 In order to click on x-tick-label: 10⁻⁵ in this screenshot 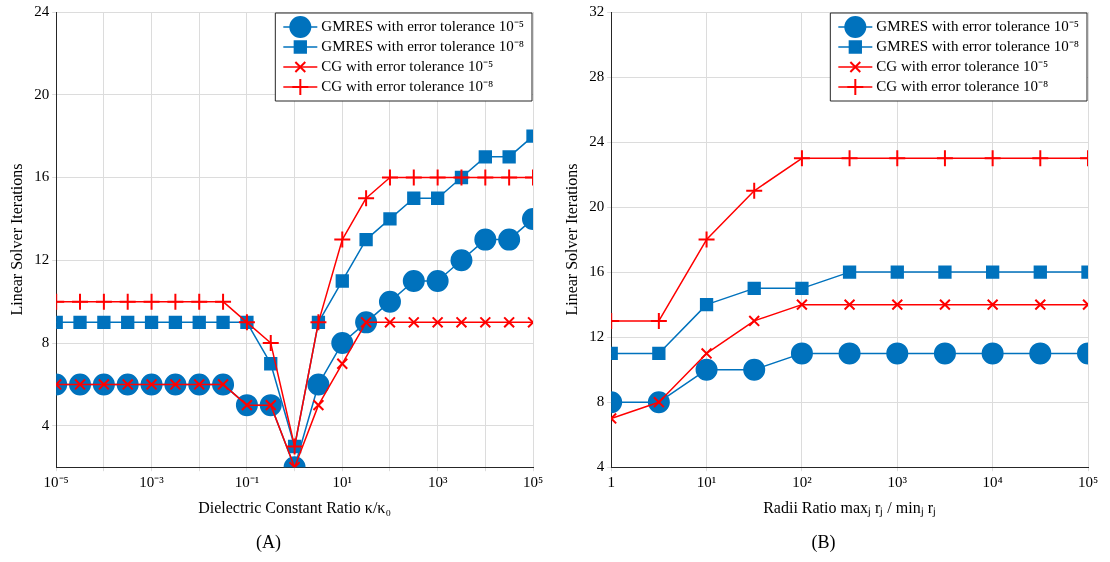, I will do `click(56, 482)`.